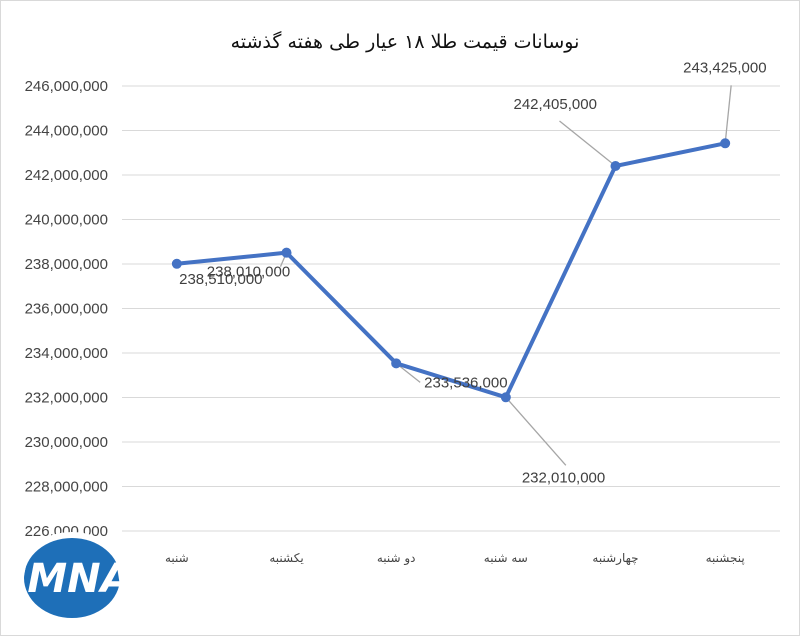 This screenshot has width=800, height=636. Describe the element at coordinates (455, 558) in the screenshot. I see `x-axis-categories: شنبه یکشنبه دو شنبه سه شنبه چهارشنبه پنجشنبه` at that location.